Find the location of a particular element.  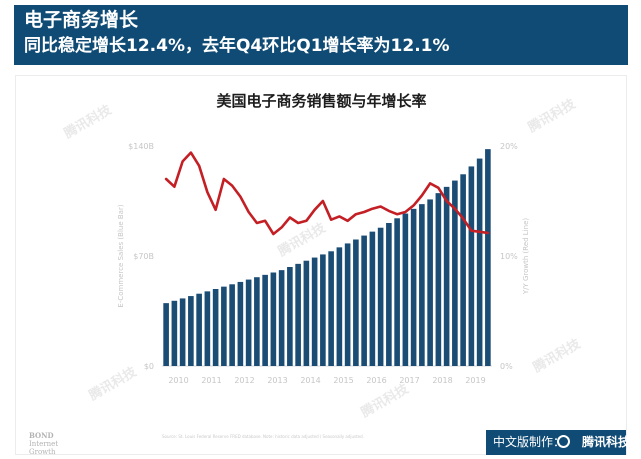

page-title: 电子商务增长 is located at coordinates (81, 20).